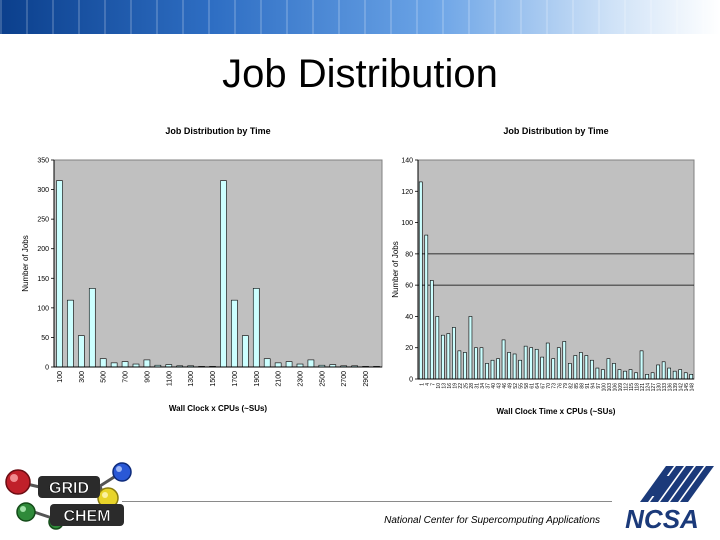  Describe the element at coordinates (450, 386) in the screenshot. I see `x-tick-label: 16` at that location.